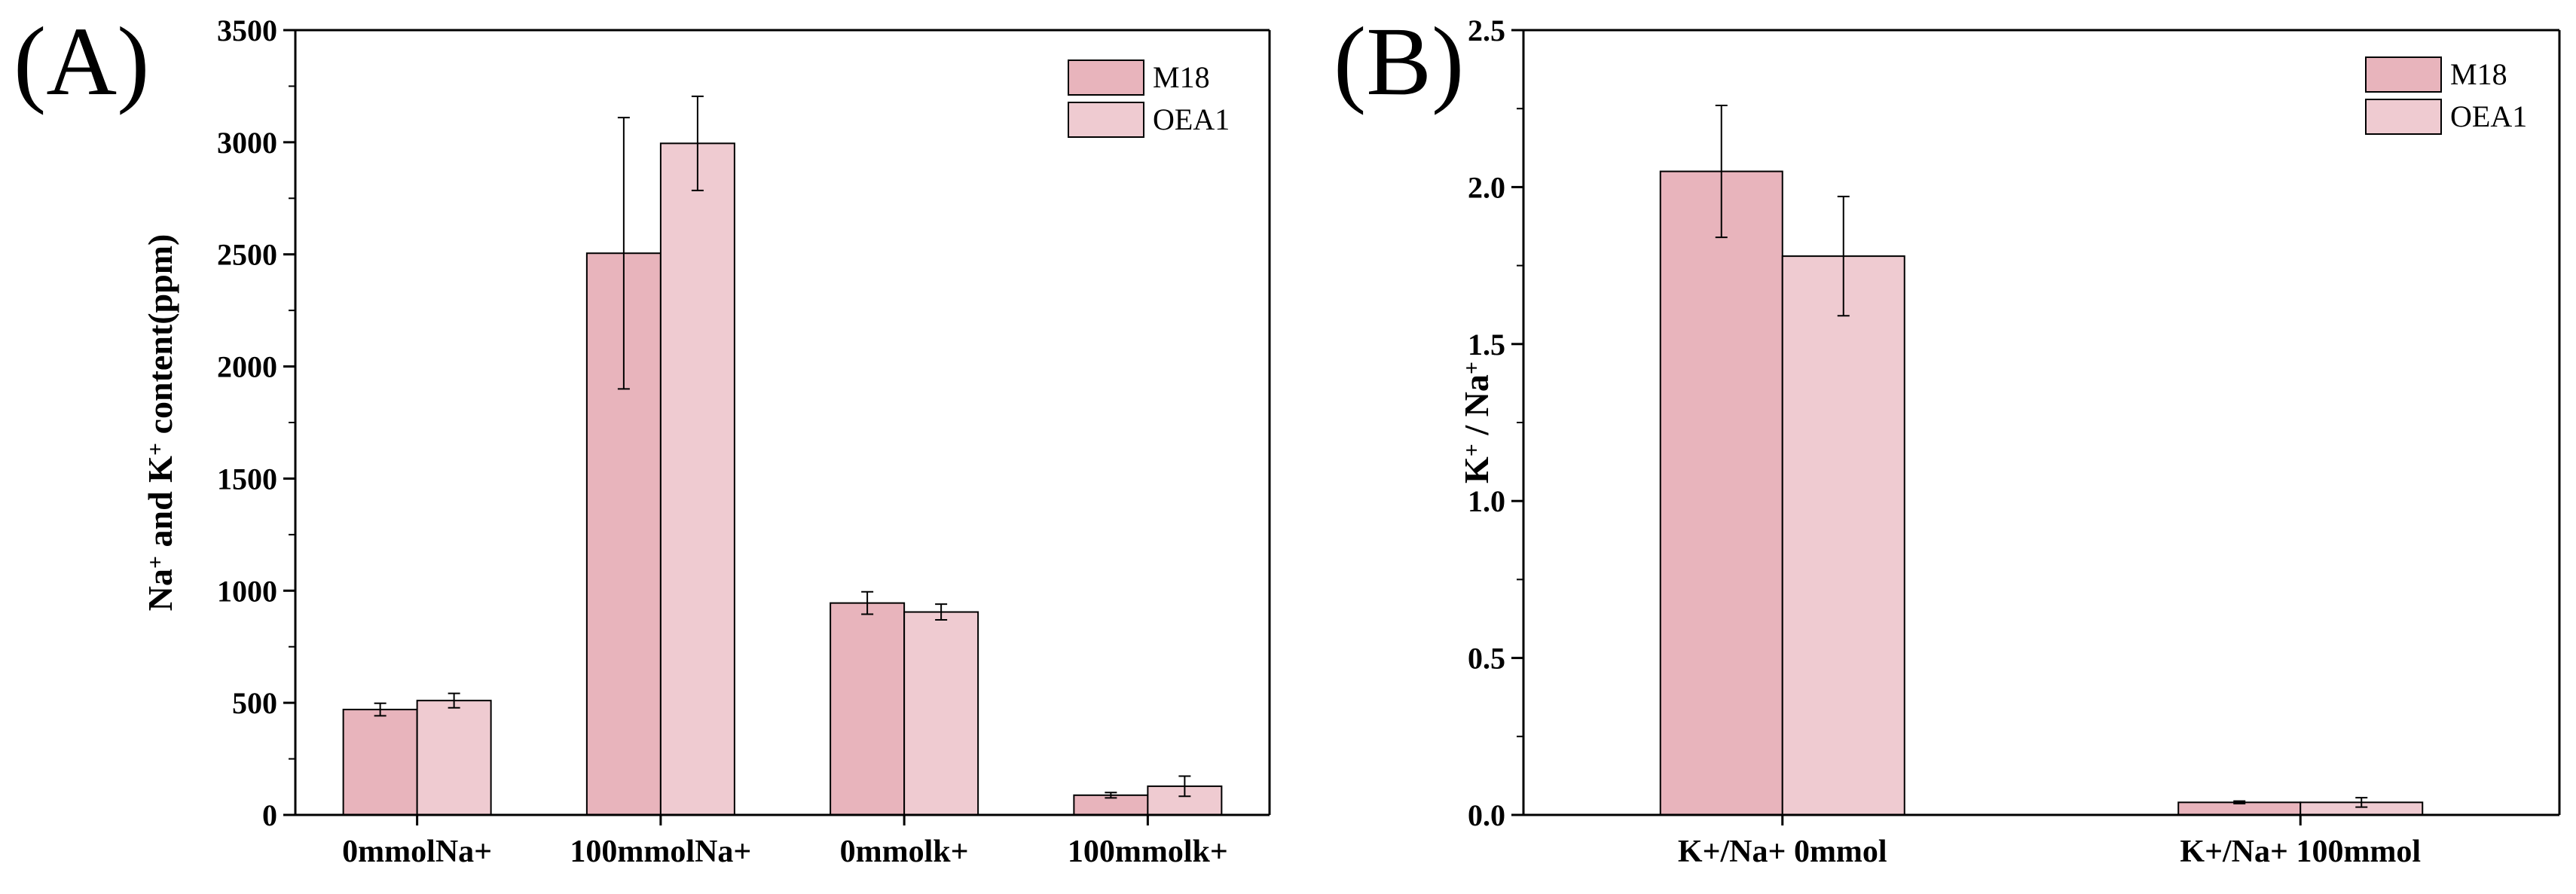 This screenshot has height=894, width=2576. I want to click on y-axis-title-part: Na, so click(160, 590).